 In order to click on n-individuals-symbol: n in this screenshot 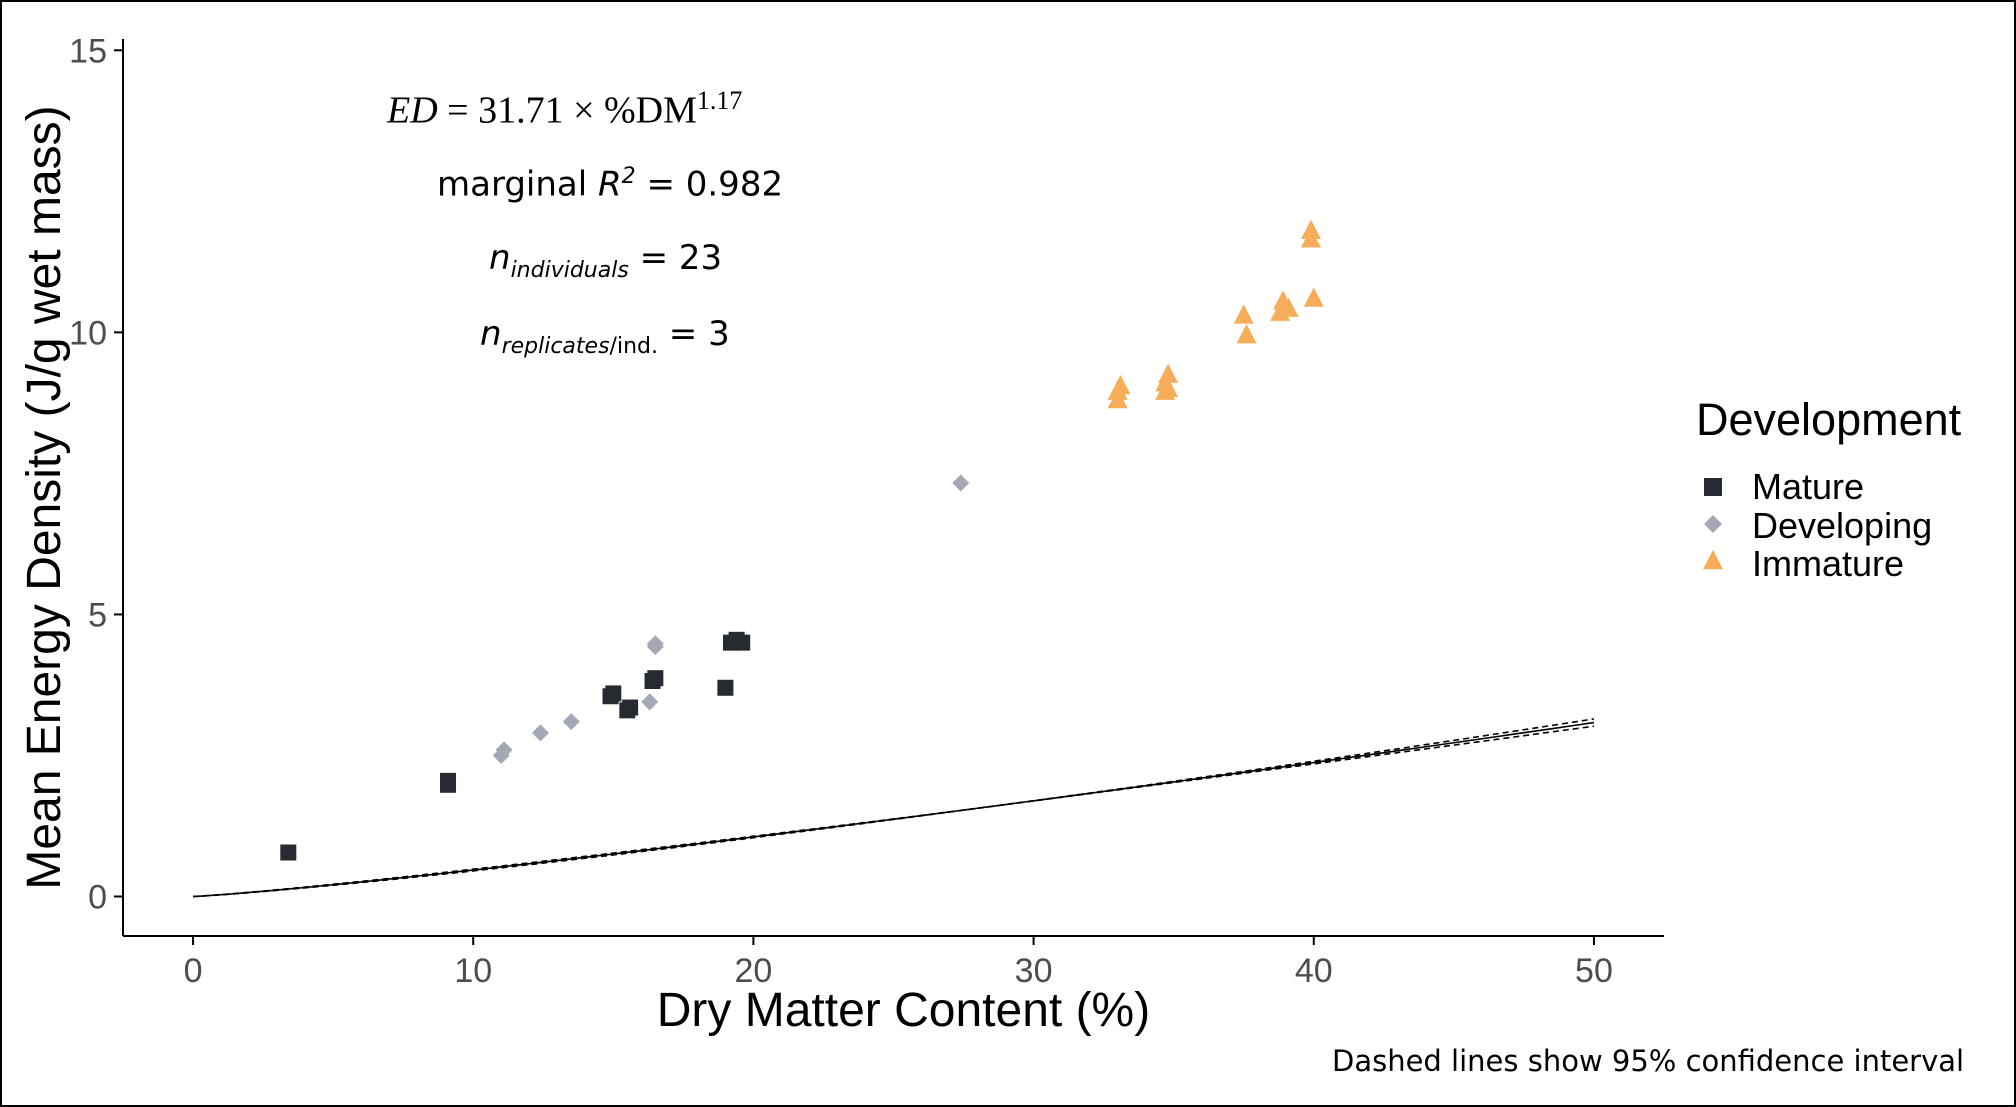, I will do `click(500, 258)`.